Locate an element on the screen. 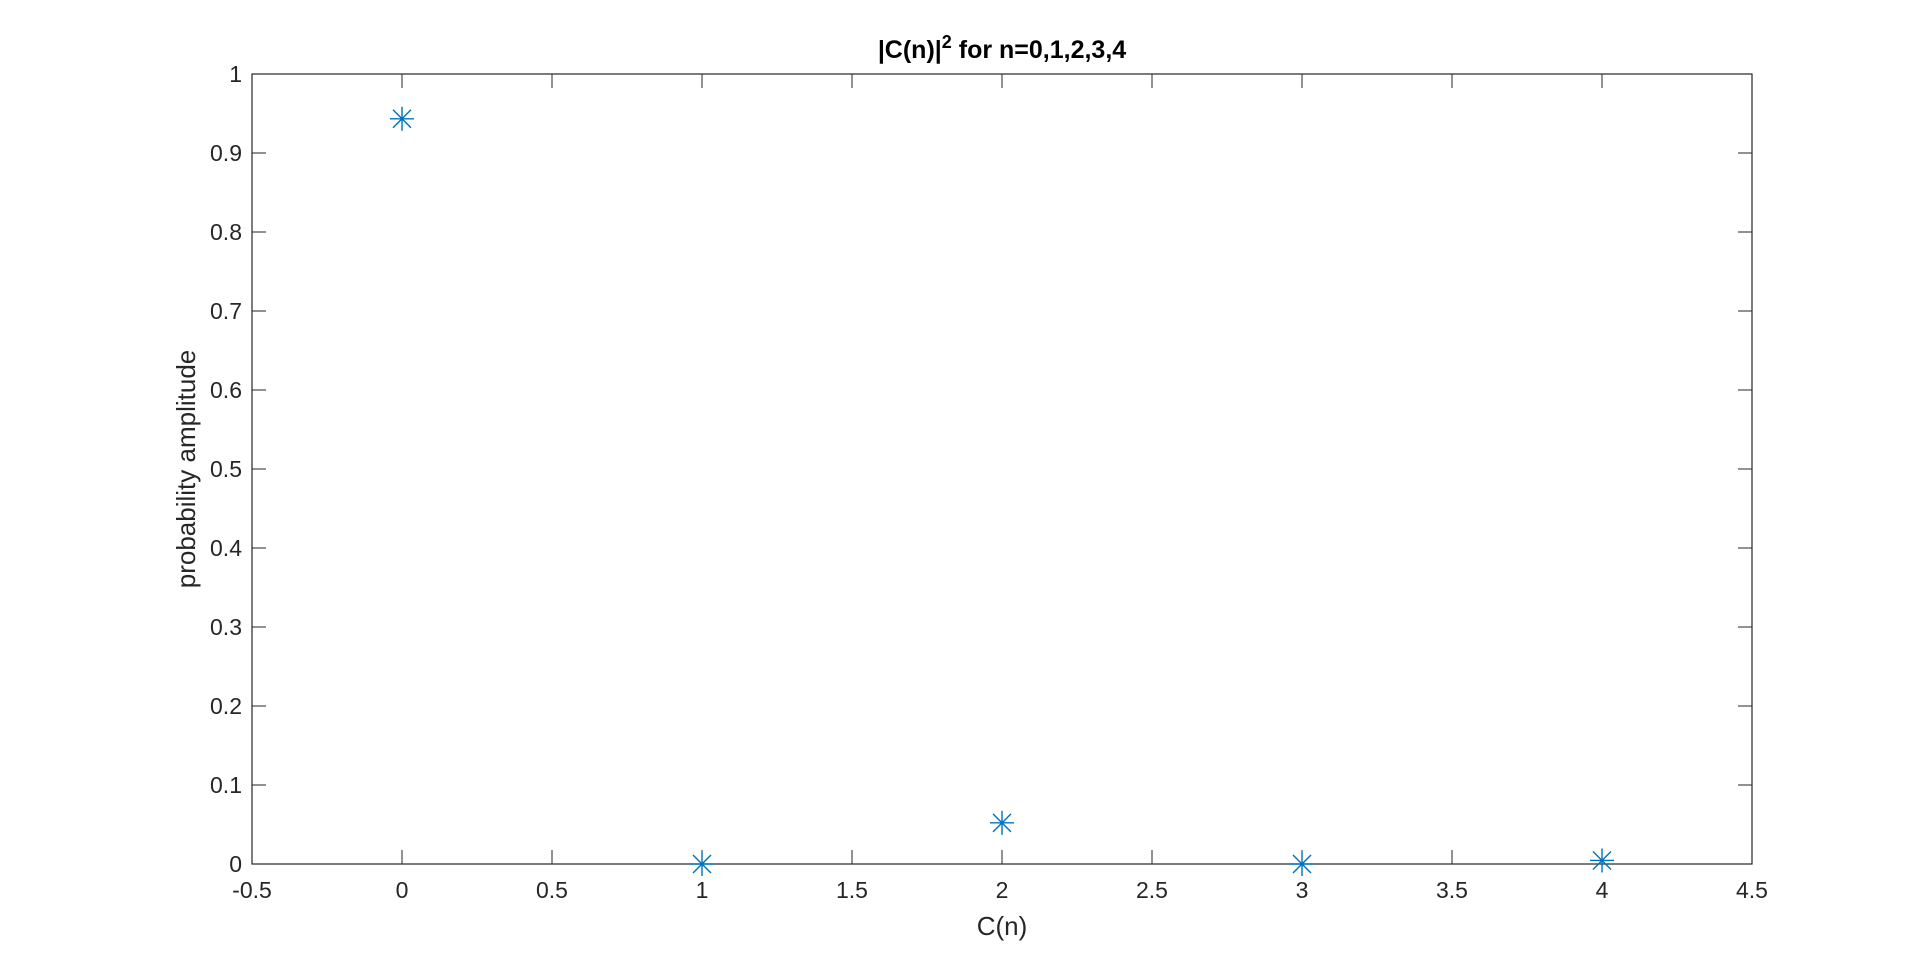  chart-title-main: |C(n)| is located at coordinates (910, 50).